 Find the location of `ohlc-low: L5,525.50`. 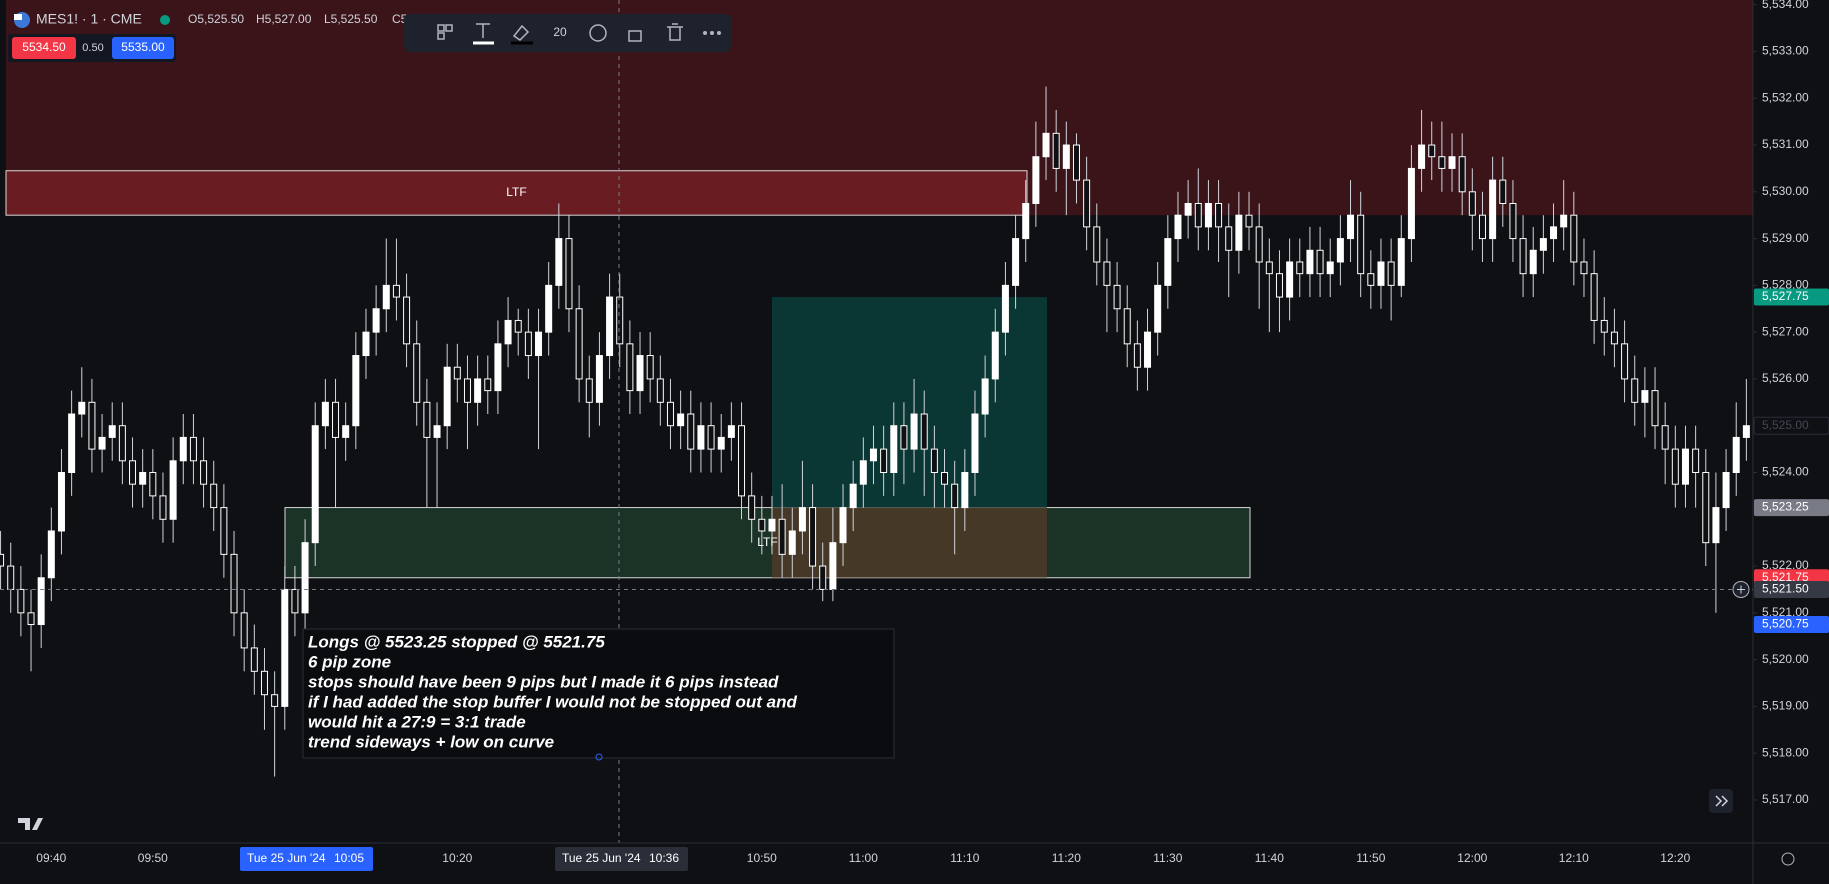

ohlc-low: L5,525.50 is located at coordinates (351, 19).